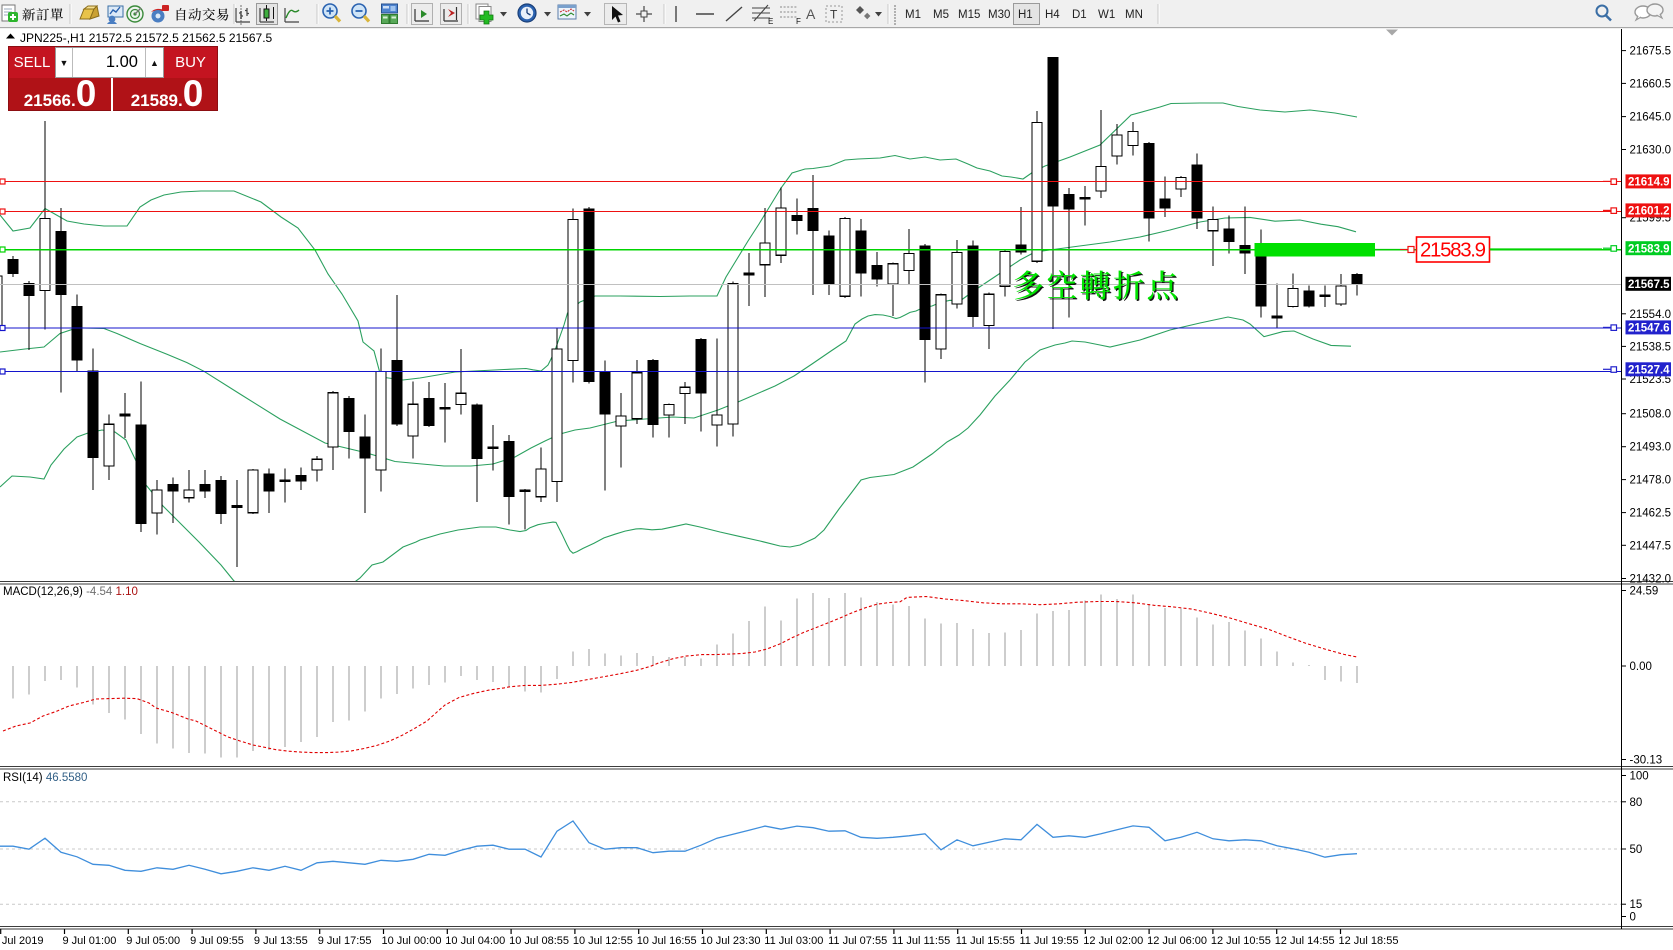 This screenshot has width=1673, height=950. Describe the element at coordinates (1106, 15) in the screenshot. I see `svg-text: W1` at that location.